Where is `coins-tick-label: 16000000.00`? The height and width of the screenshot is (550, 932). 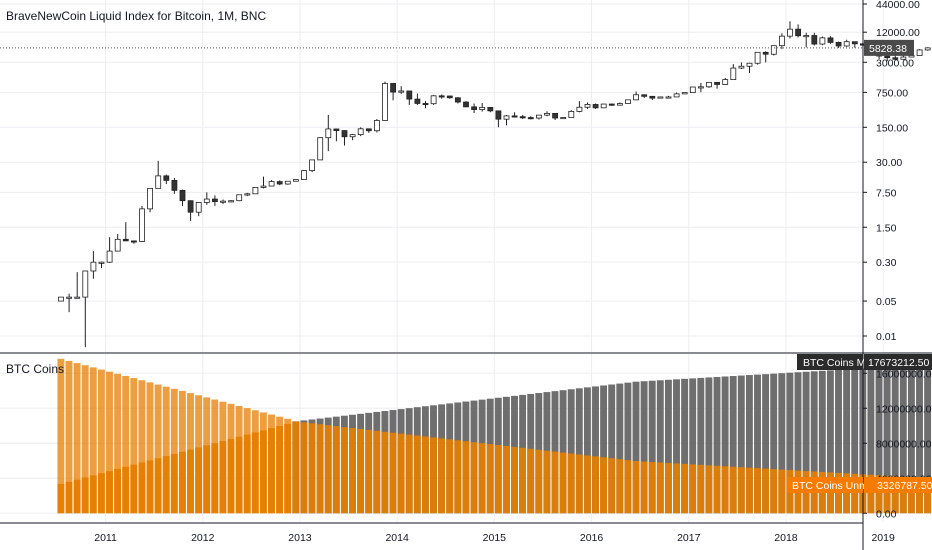 coins-tick-label: 16000000.00 is located at coordinates (904, 374).